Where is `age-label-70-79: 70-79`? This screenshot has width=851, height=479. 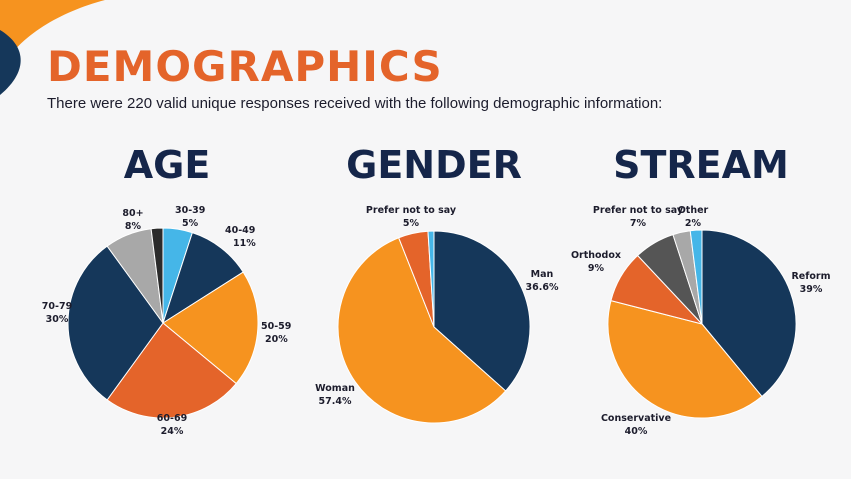
age-label-70-79: 70-79 is located at coordinates (57, 306).